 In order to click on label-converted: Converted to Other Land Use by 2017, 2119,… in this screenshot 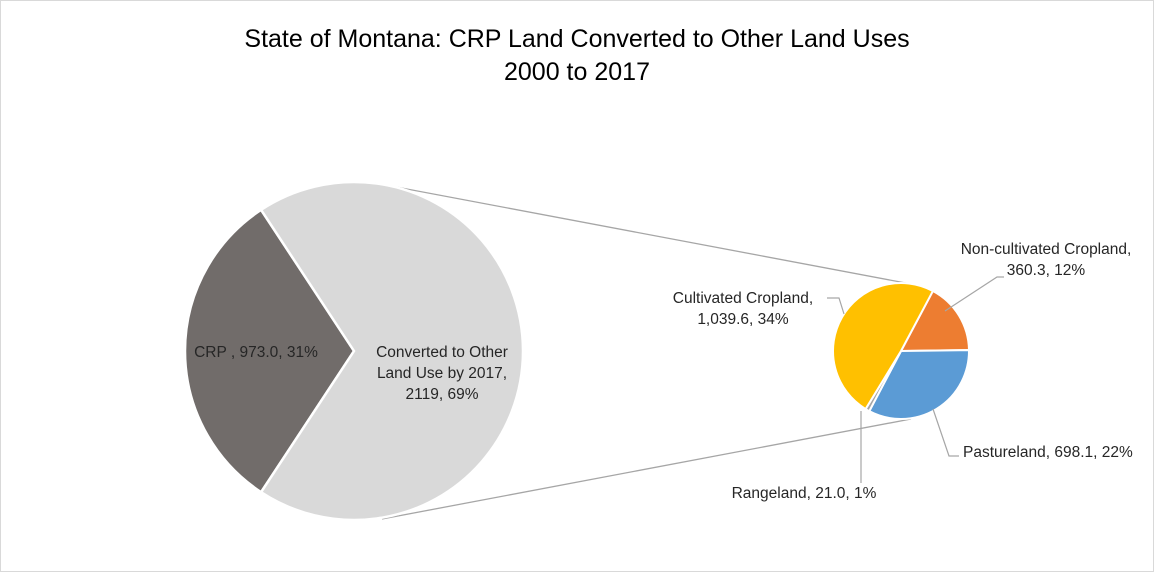, I will do `click(442, 373)`.